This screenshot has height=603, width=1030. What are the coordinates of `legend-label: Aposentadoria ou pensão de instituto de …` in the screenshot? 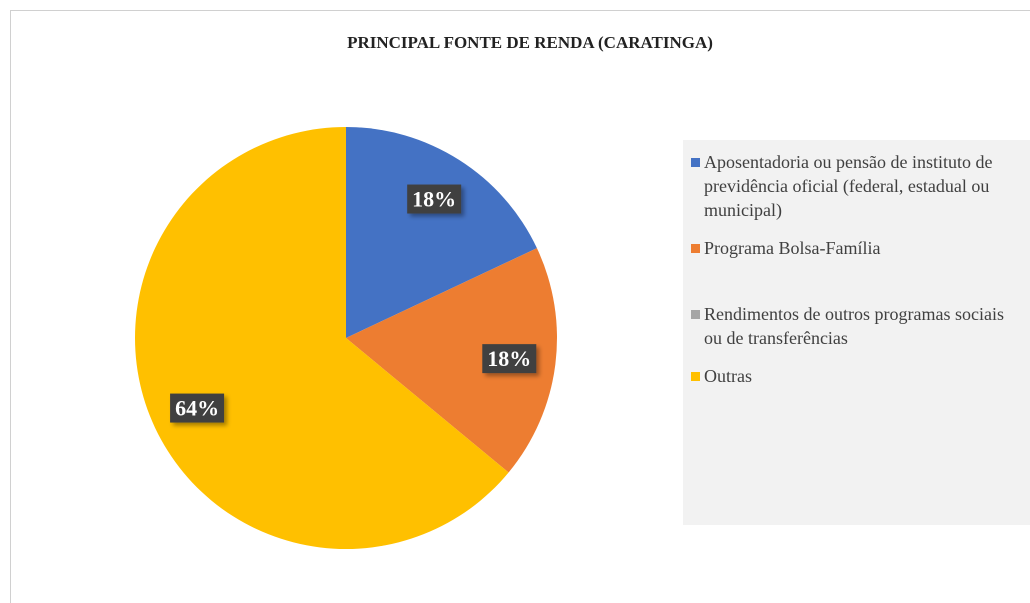 It's located at (848, 186).